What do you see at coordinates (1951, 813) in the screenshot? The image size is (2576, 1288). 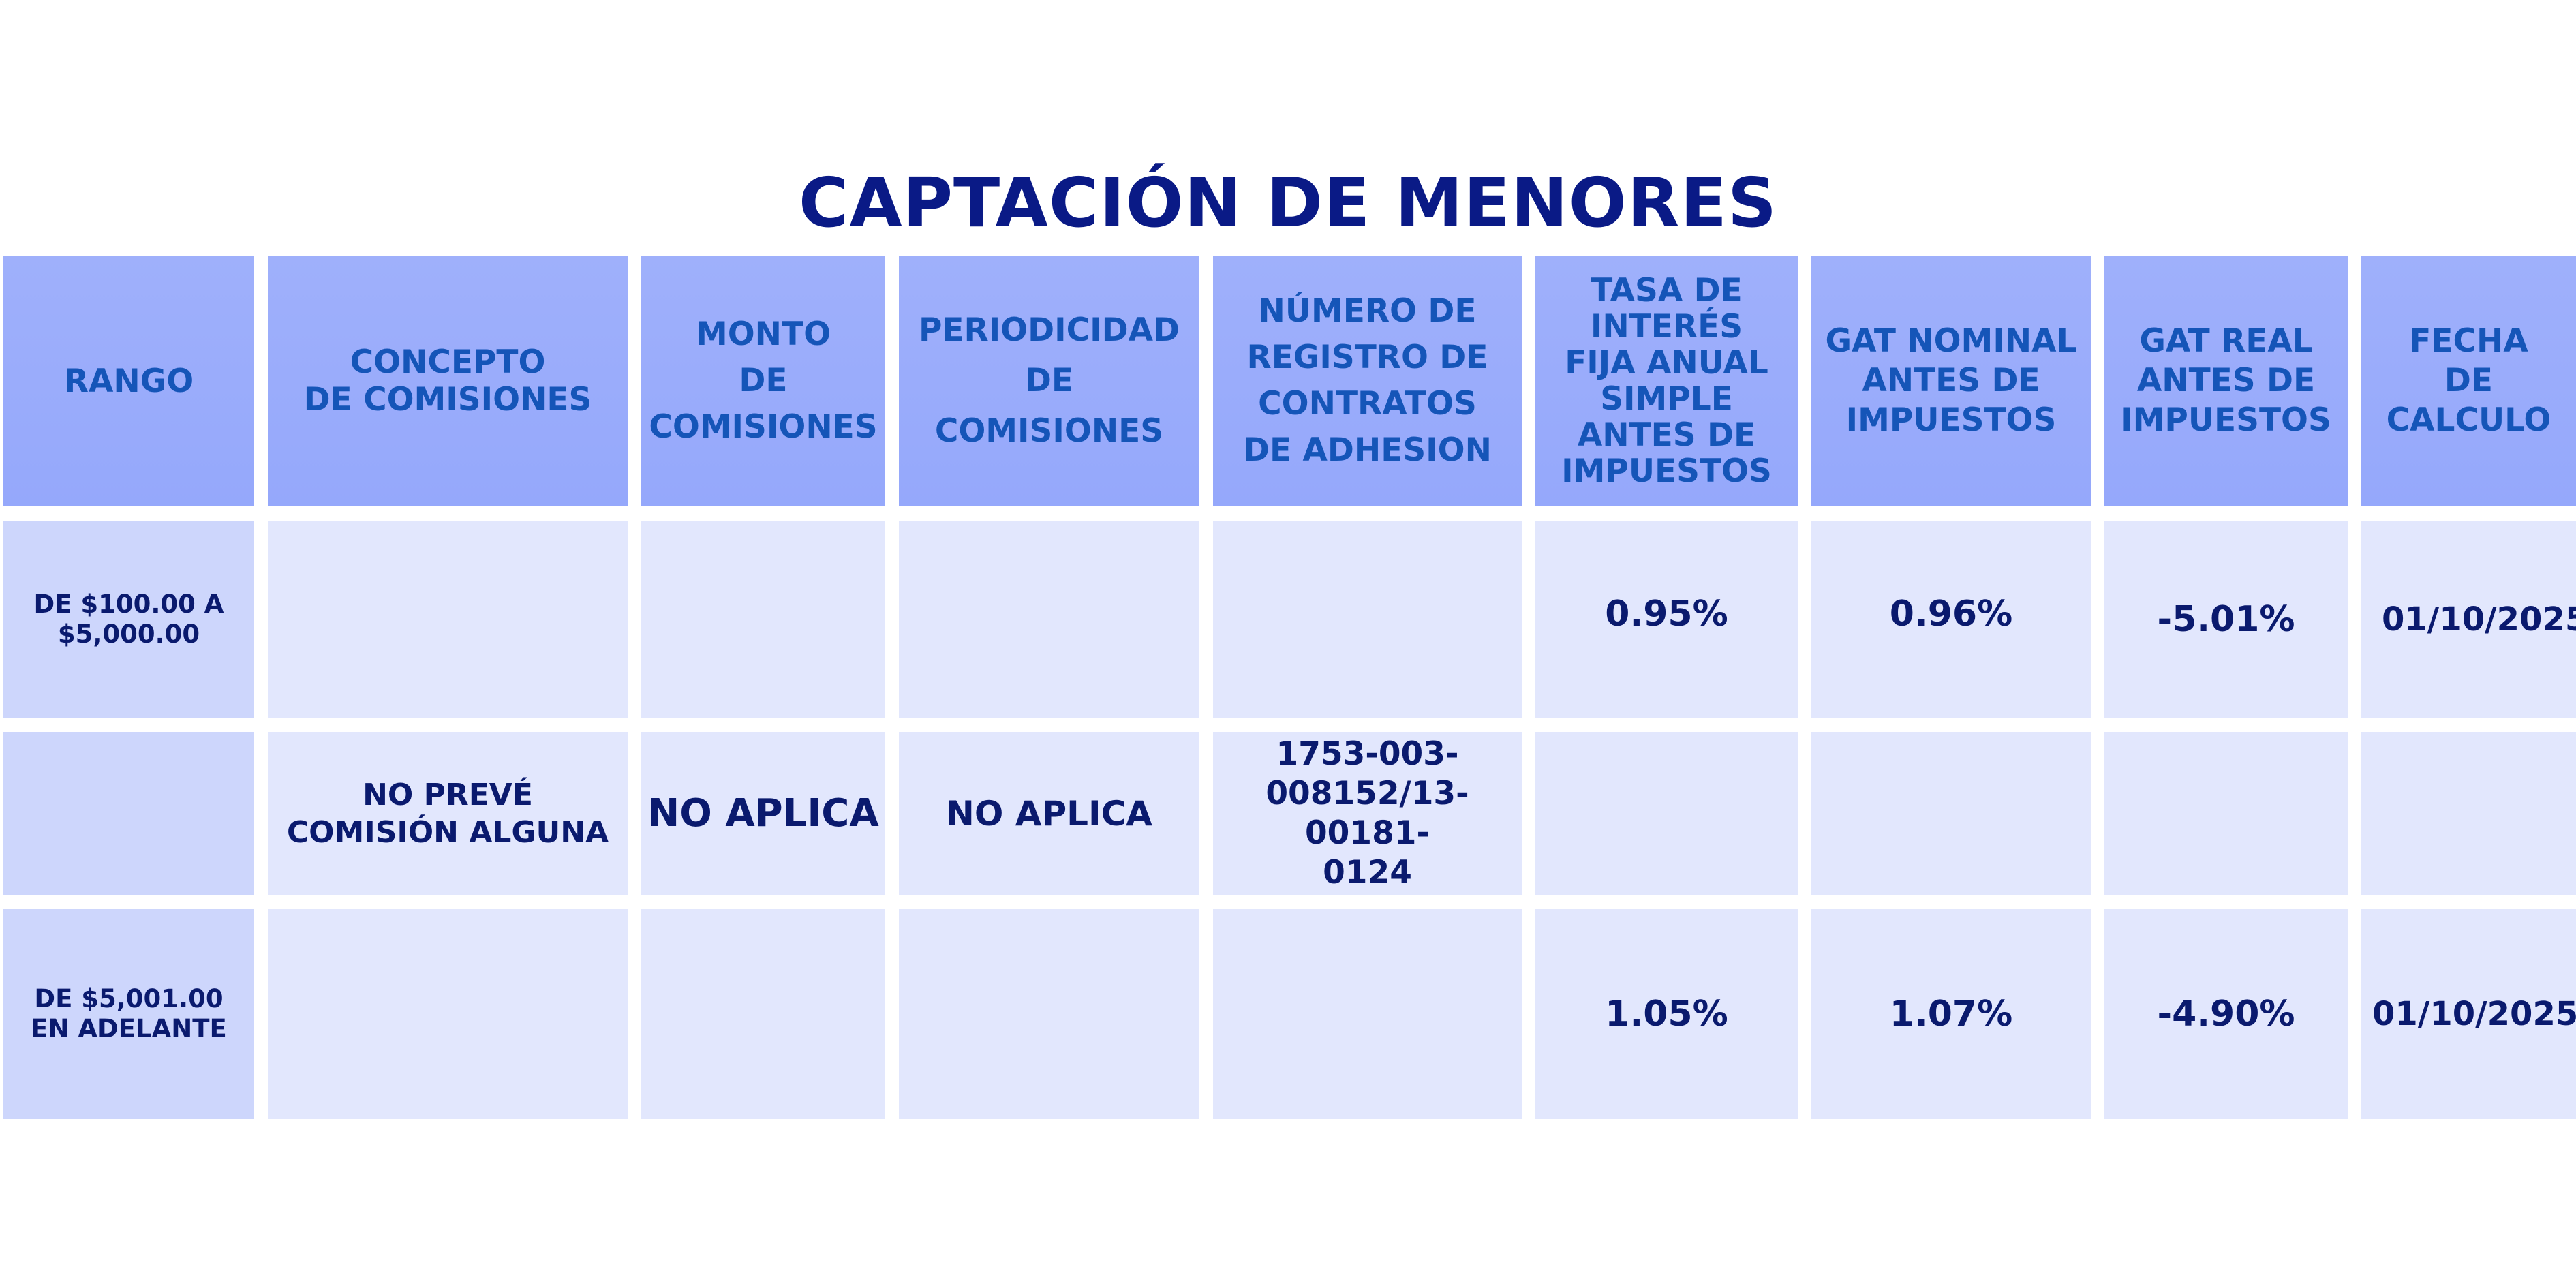 I see `row2-gat-nominal` at bounding box center [1951, 813].